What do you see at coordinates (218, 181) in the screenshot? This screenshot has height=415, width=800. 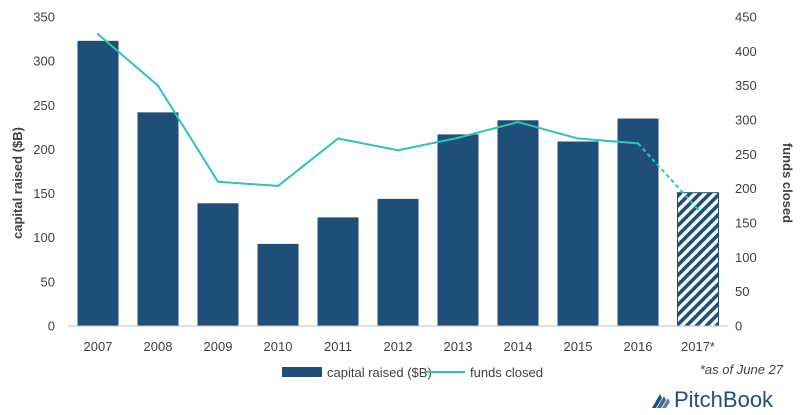 I see `funds-closed-point-2009` at bounding box center [218, 181].